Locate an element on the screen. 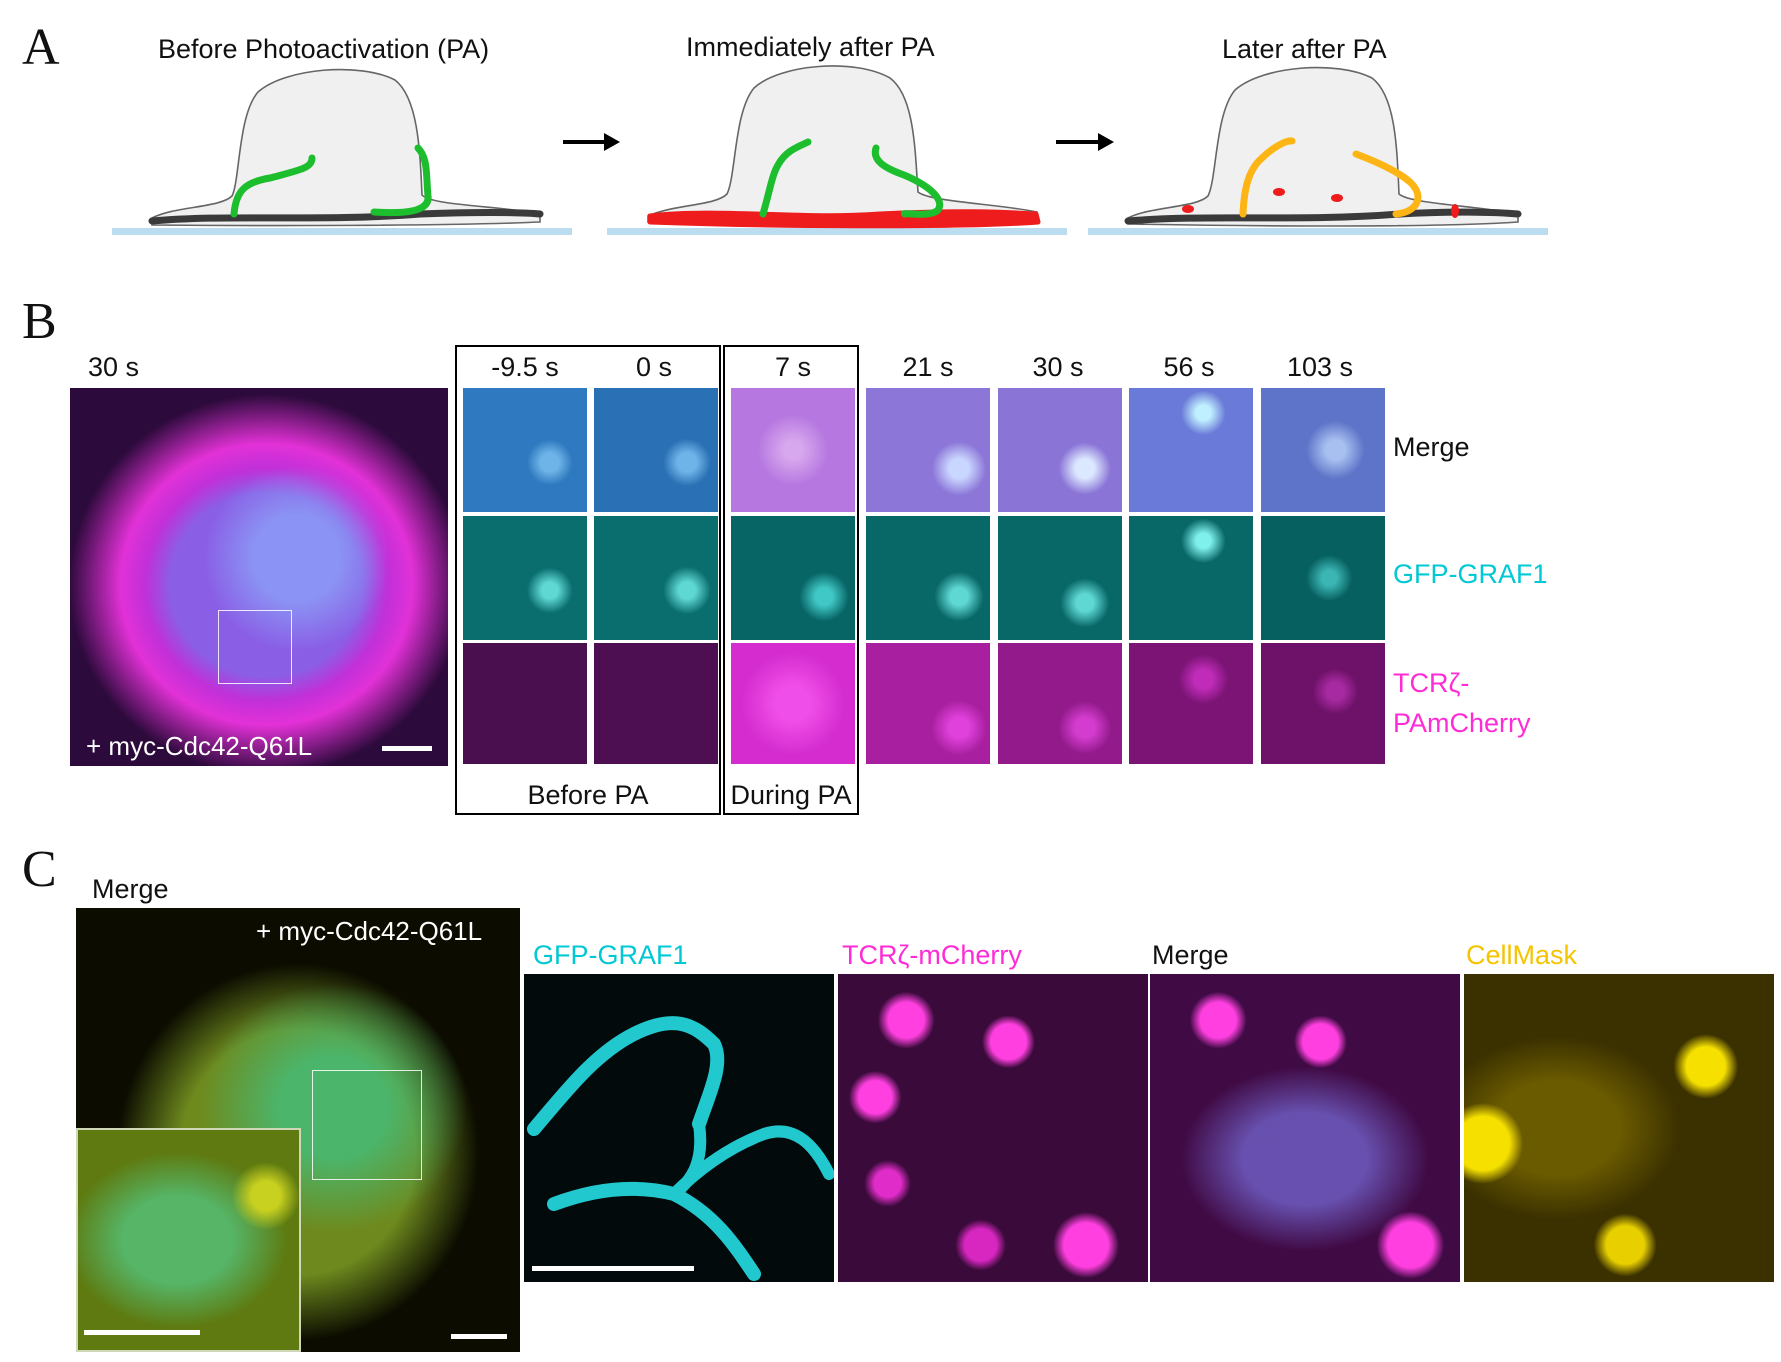 The height and width of the screenshot is (1362, 1781). panel-c-construct-label: + myc-Cdc42-Q61L is located at coordinates (369, 931).